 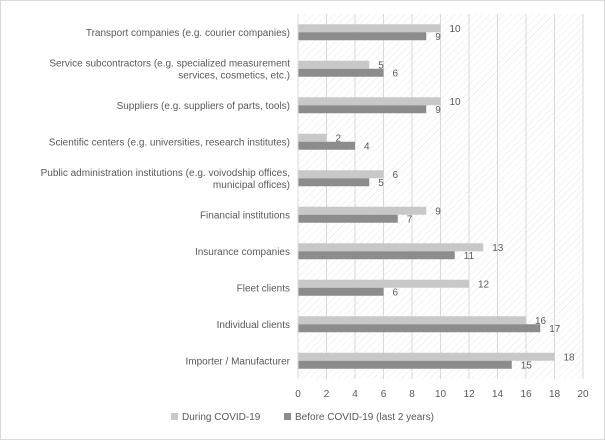 What do you see at coordinates (469, 394) in the screenshot?
I see `x-tick-label: 12` at bounding box center [469, 394].